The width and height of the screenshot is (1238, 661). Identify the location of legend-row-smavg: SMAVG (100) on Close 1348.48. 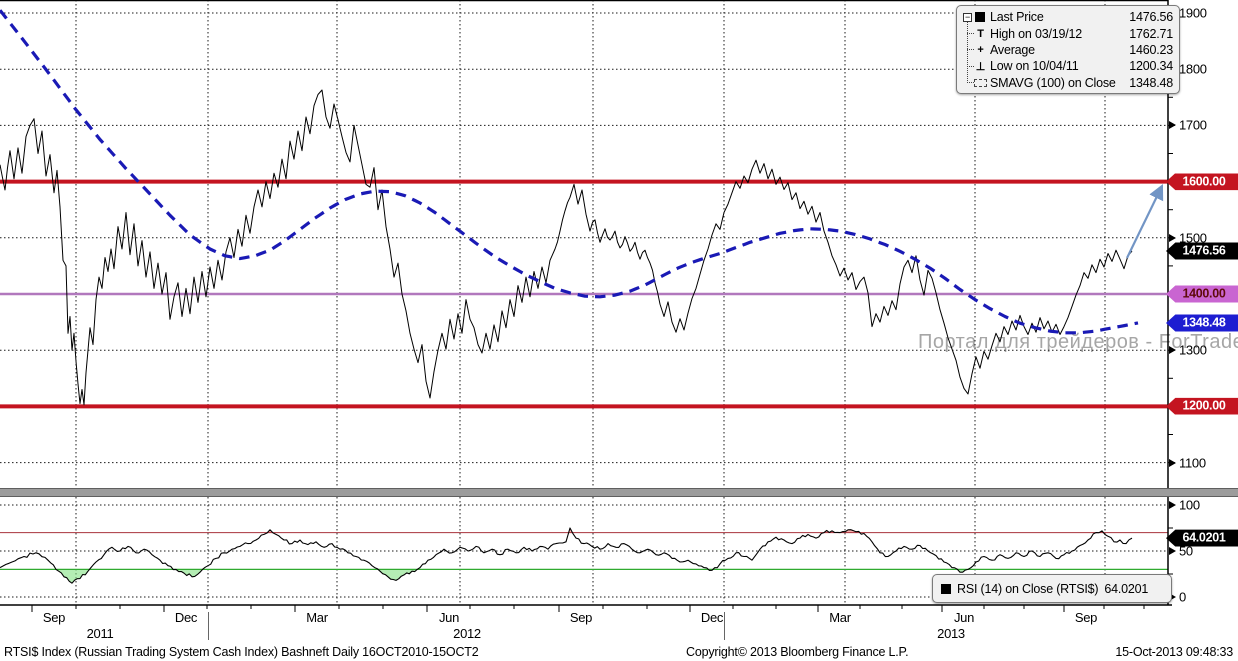
(1068, 83).